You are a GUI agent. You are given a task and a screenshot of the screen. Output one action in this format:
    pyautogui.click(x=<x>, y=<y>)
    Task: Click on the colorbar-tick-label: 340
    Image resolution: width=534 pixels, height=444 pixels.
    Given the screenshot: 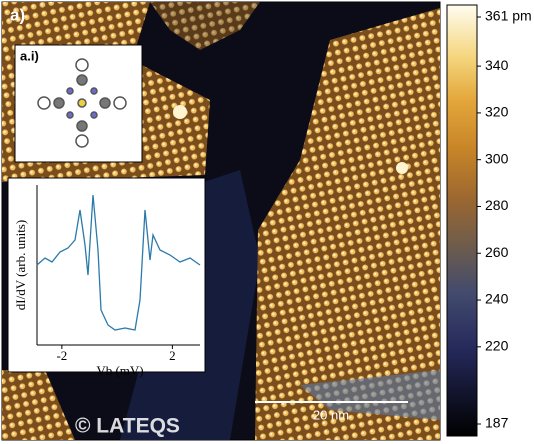 What is the action you would take?
    pyautogui.click(x=497, y=65)
    